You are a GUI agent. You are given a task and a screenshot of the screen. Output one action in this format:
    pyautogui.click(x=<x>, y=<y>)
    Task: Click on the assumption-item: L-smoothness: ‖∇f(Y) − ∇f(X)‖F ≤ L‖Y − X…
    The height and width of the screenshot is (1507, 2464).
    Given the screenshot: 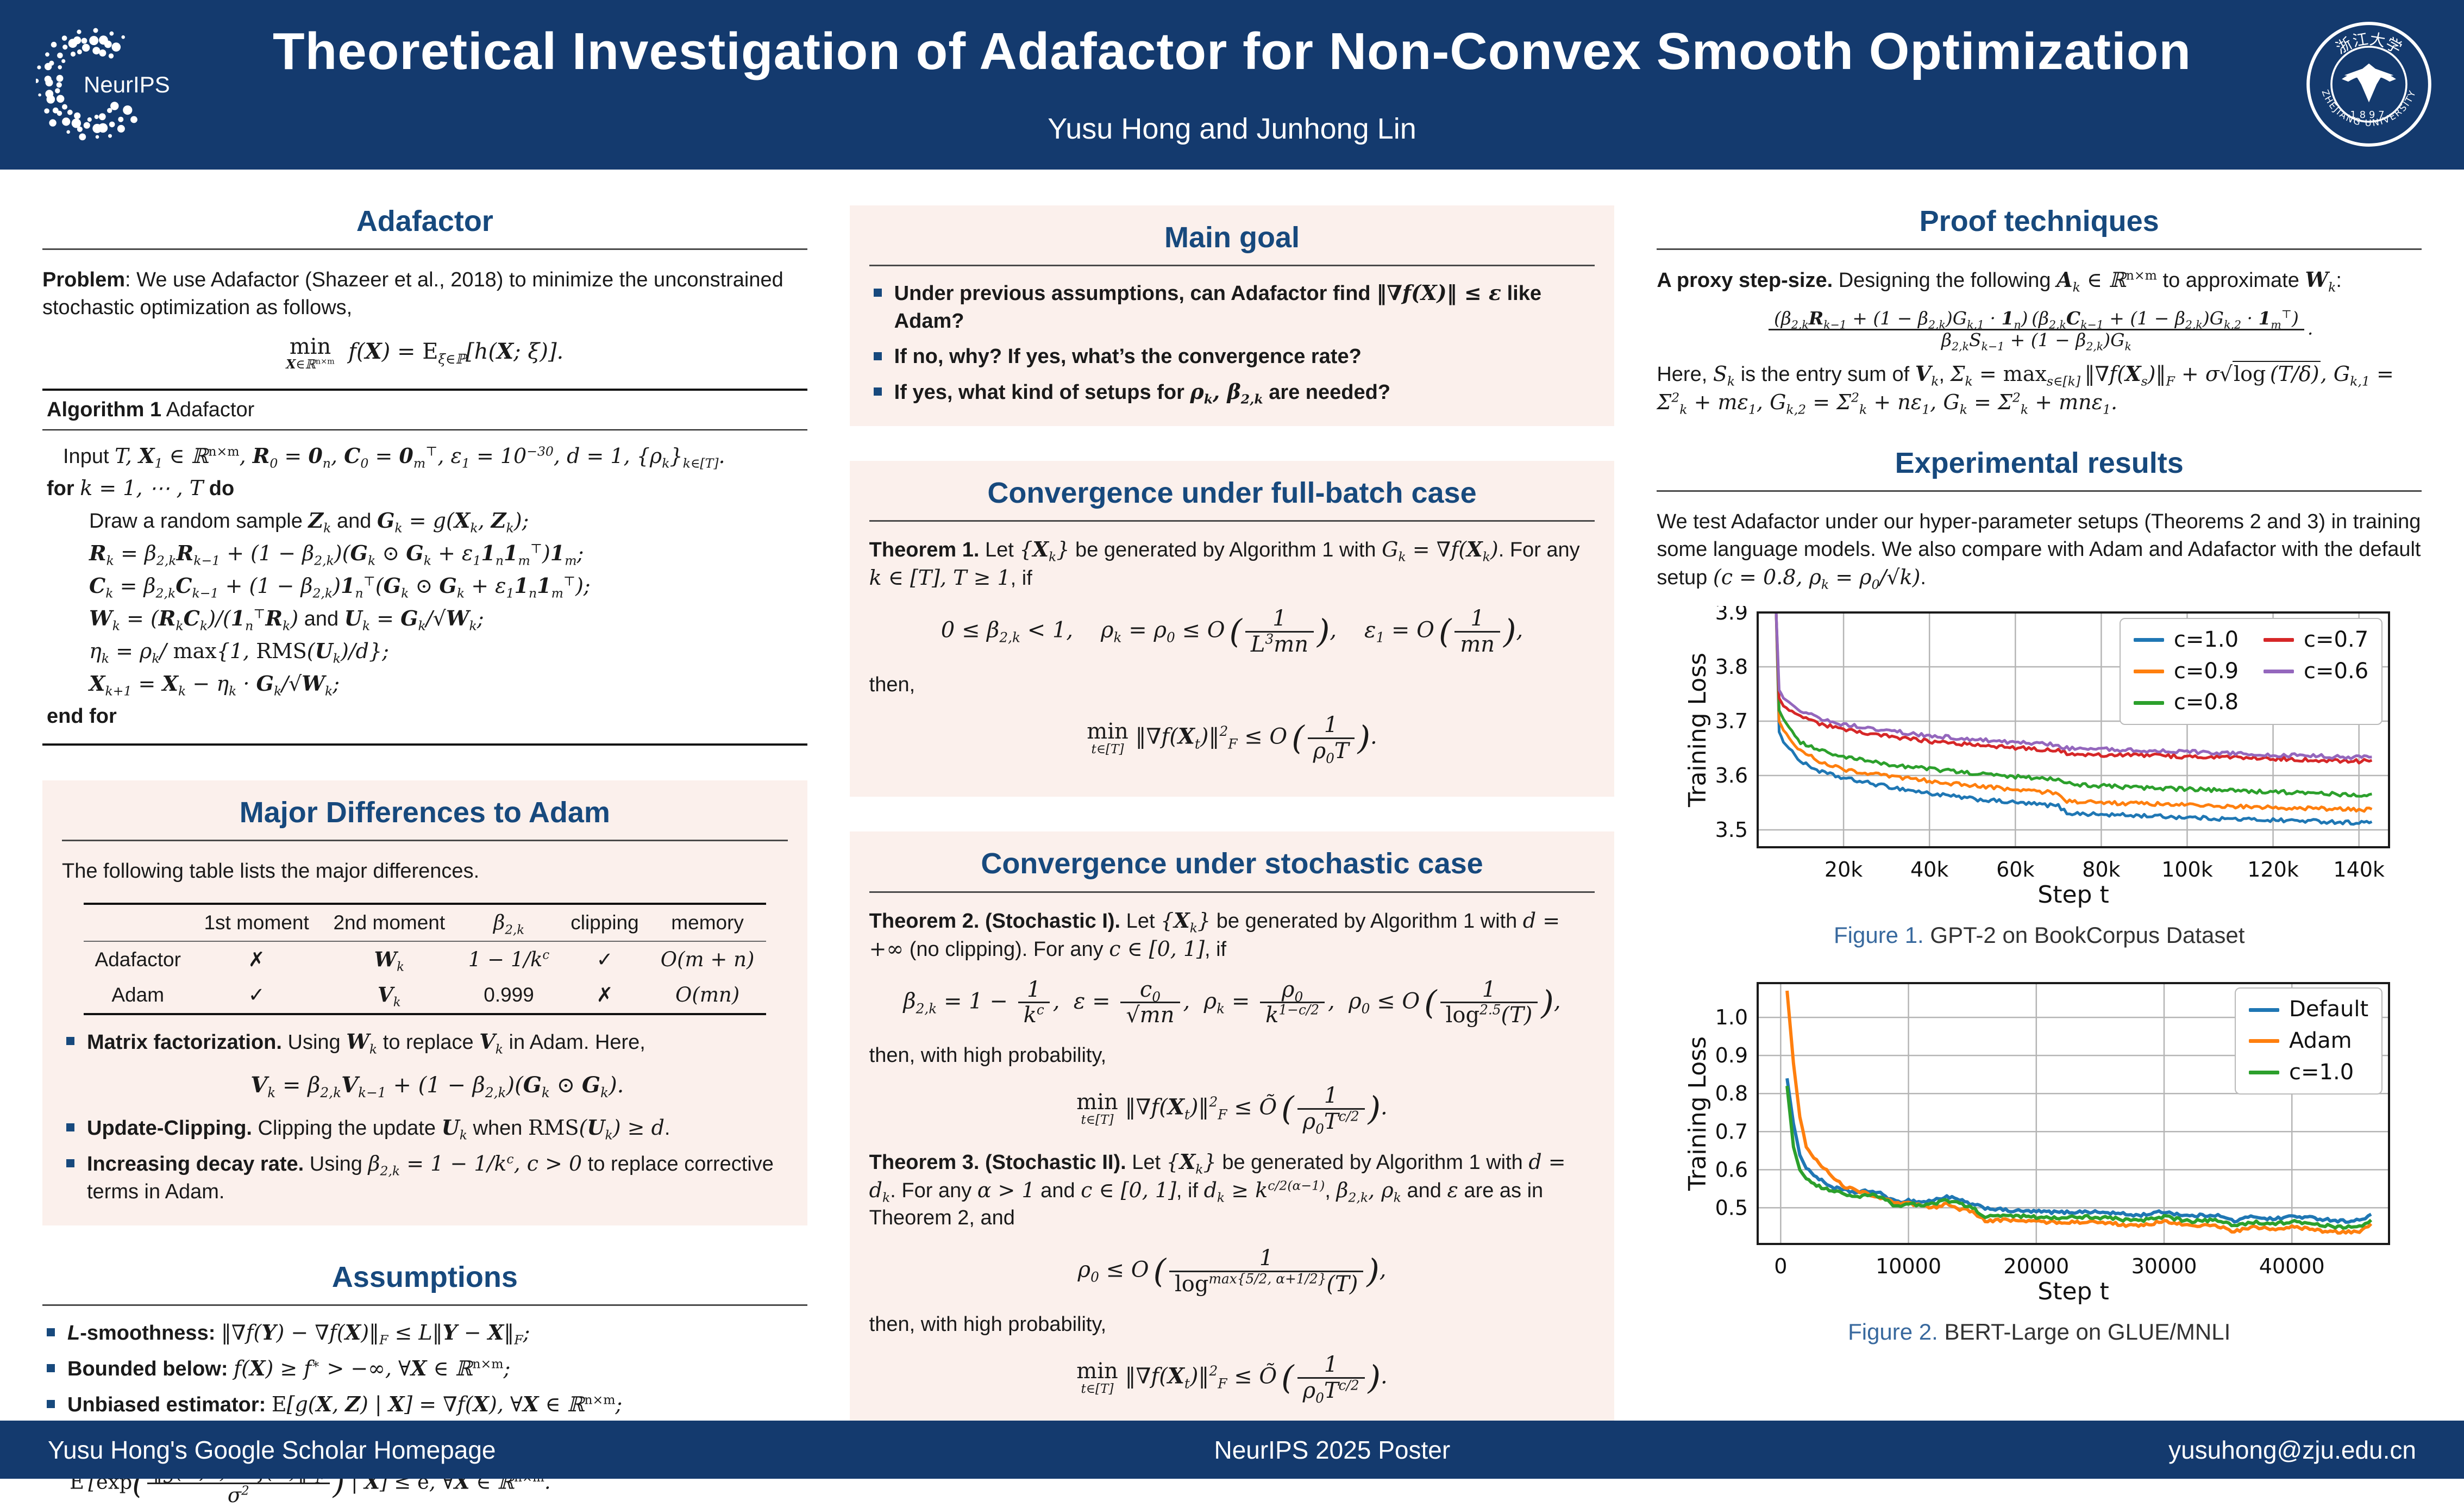 What is the action you would take?
    pyautogui.click(x=424, y=1333)
    